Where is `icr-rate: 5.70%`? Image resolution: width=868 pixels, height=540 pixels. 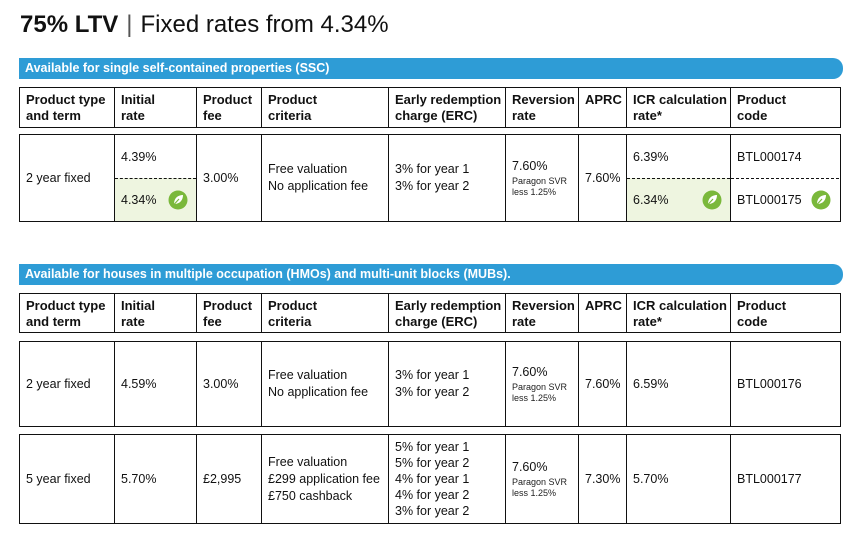 icr-rate: 5.70% is located at coordinates (678, 479).